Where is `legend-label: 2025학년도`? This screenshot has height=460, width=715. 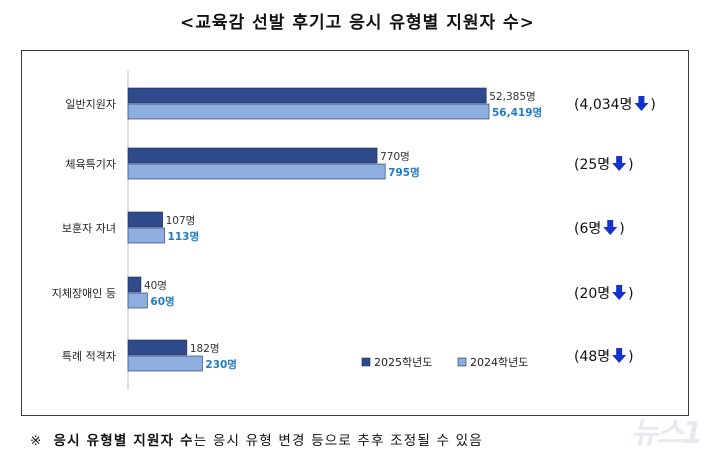
legend-label: 2025학년도 is located at coordinates (403, 362).